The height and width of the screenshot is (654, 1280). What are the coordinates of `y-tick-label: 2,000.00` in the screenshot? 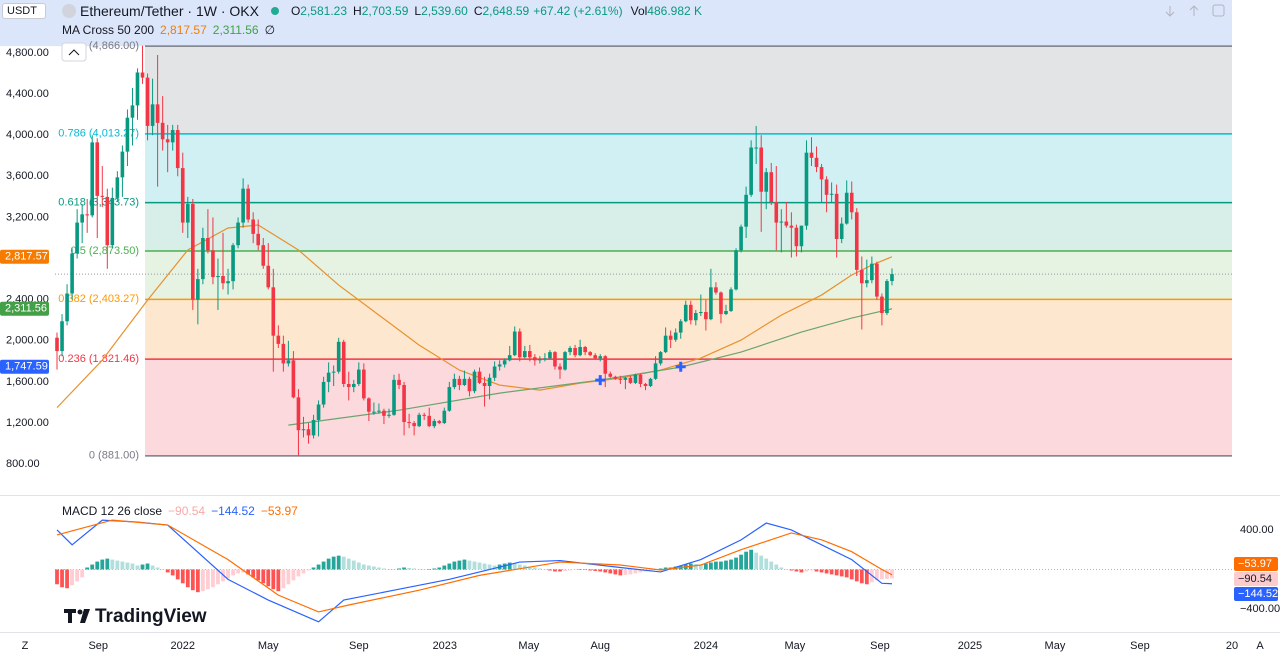 It's located at (27, 341).